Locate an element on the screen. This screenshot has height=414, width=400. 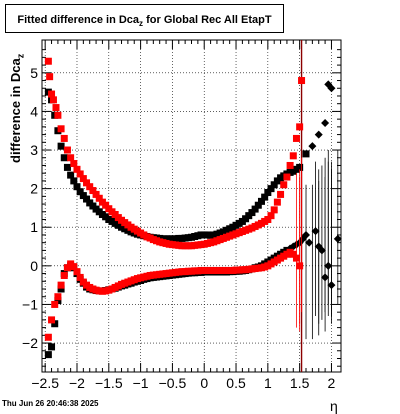
y-tick-label: 3 is located at coordinates (34, 150).